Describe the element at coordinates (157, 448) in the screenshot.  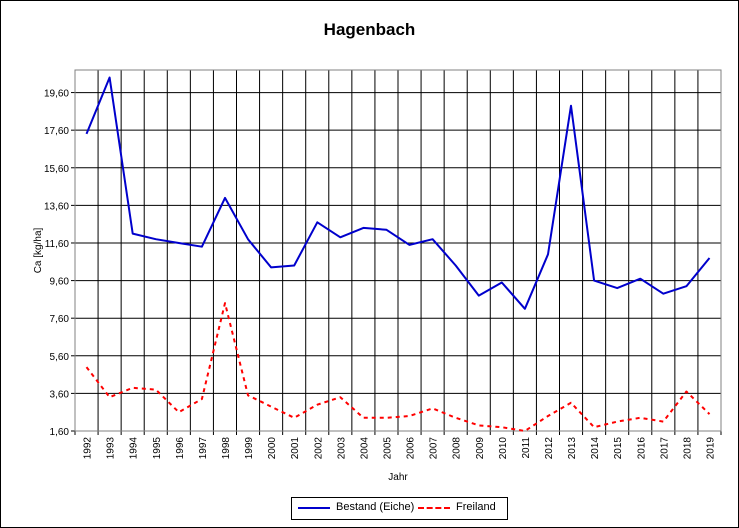
I see `x-tick-label: 1995` at that location.